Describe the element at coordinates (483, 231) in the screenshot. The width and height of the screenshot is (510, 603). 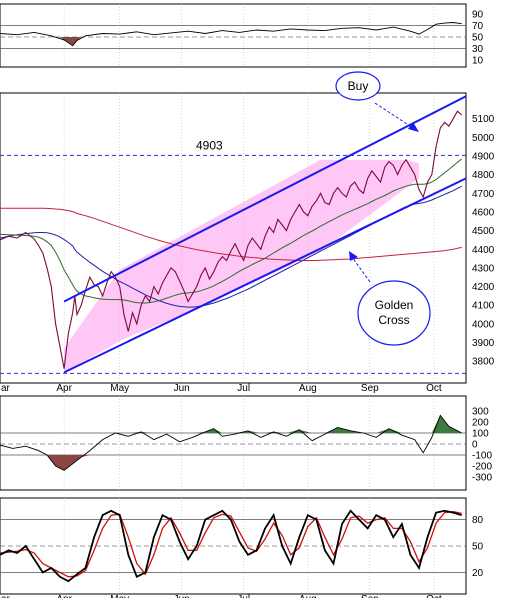
I see `price-tick-4500: 4500` at that location.